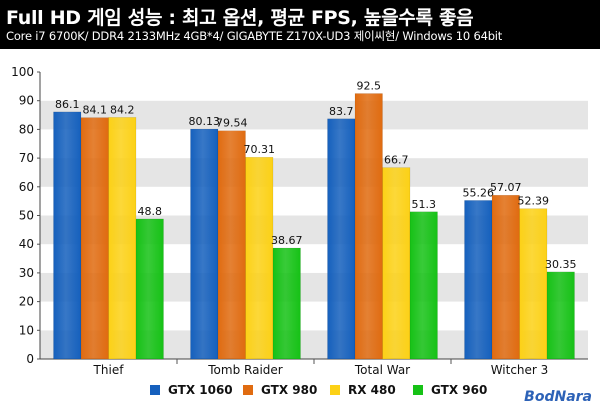 The width and height of the screenshot is (600, 409). I want to click on legend-label: GTX 980, so click(289, 390).